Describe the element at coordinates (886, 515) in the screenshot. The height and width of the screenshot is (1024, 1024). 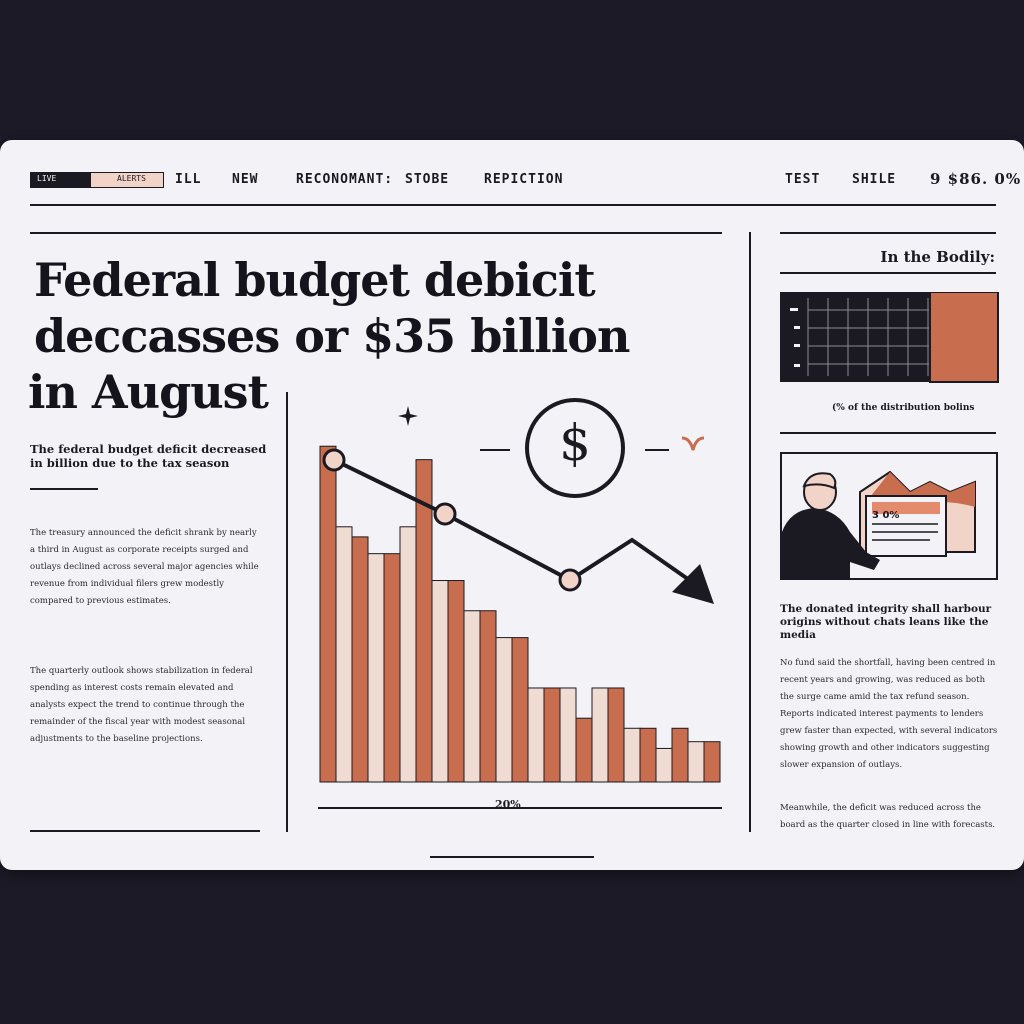
I see `illustration-label: 3 0%` at that location.